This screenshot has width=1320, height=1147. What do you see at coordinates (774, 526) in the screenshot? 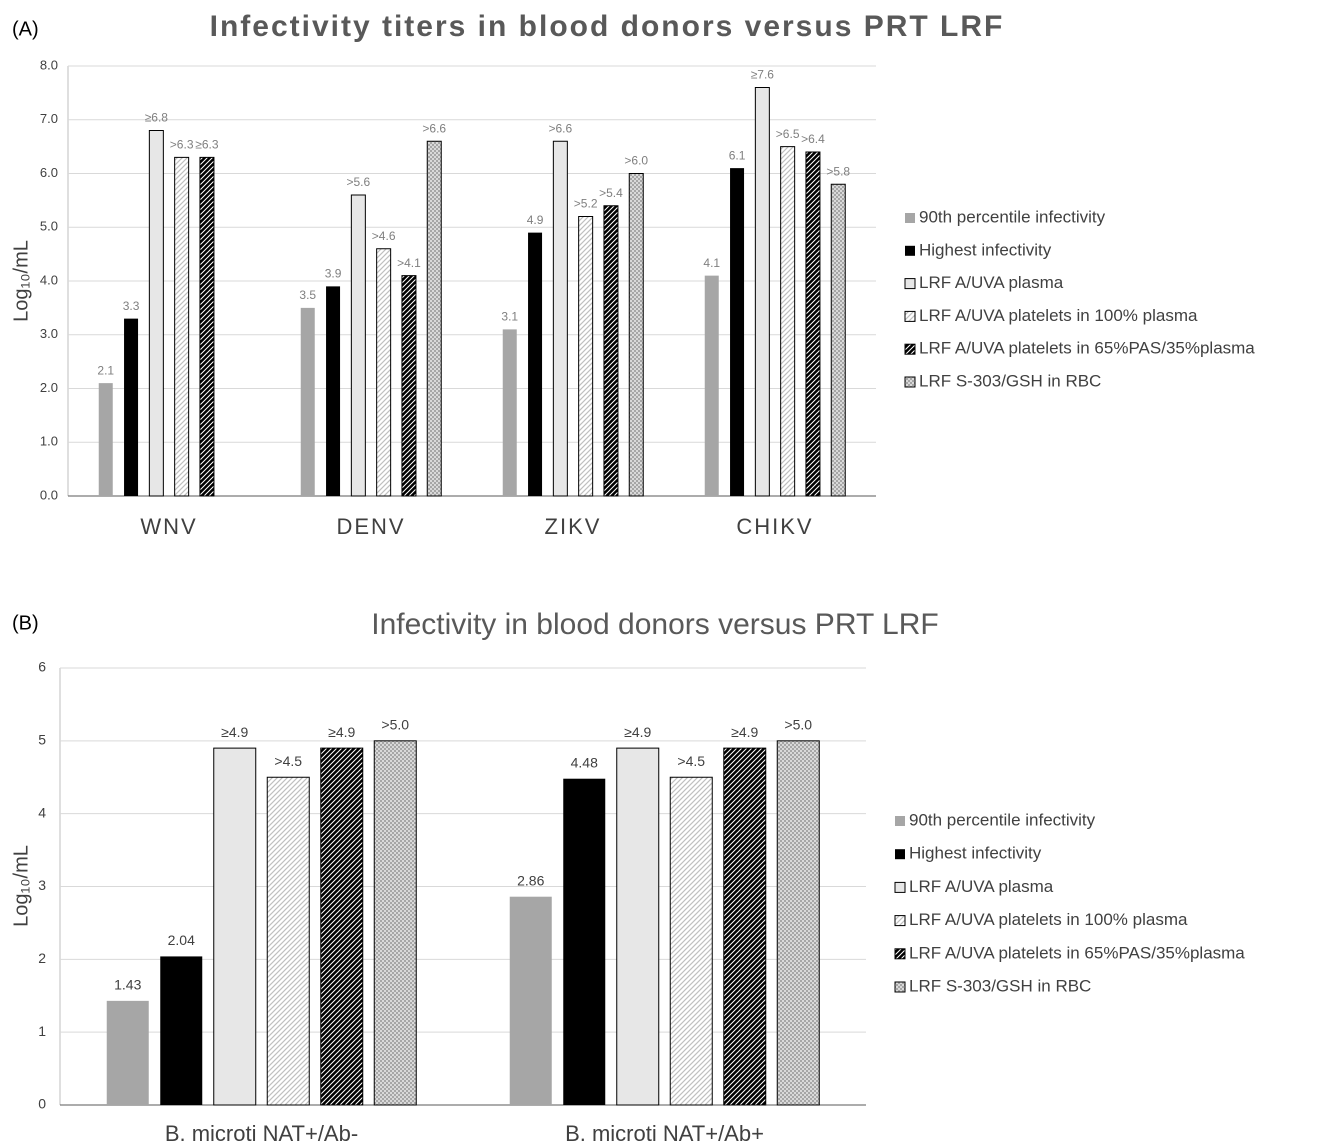
I see `x-tick-label: CHIKV` at bounding box center [774, 526].